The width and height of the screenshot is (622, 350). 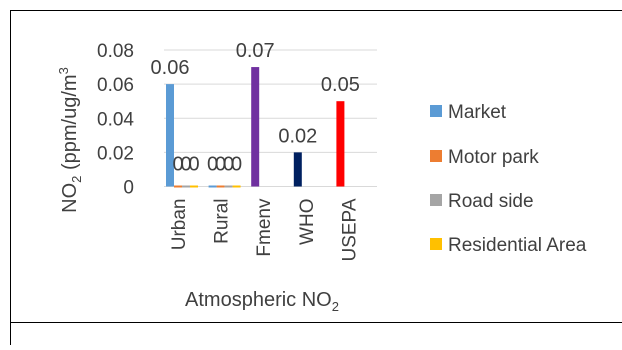 What do you see at coordinates (477, 112) in the screenshot?
I see `legend-label-0: Market` at bounding box center [477, 112].